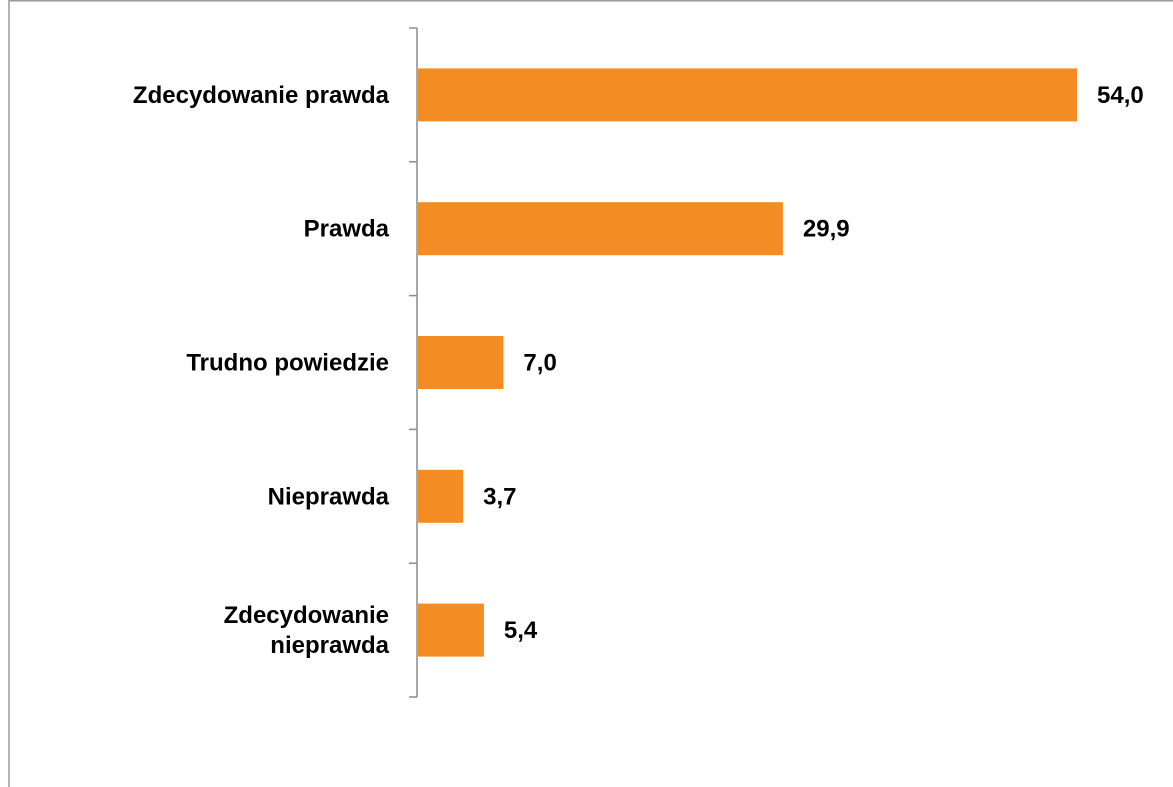 The image size is (1173, 787). What do you see at coordinates (539, 363) in the screenshot?
I see `value-label: 7,0` at bounding box center [539, 363].